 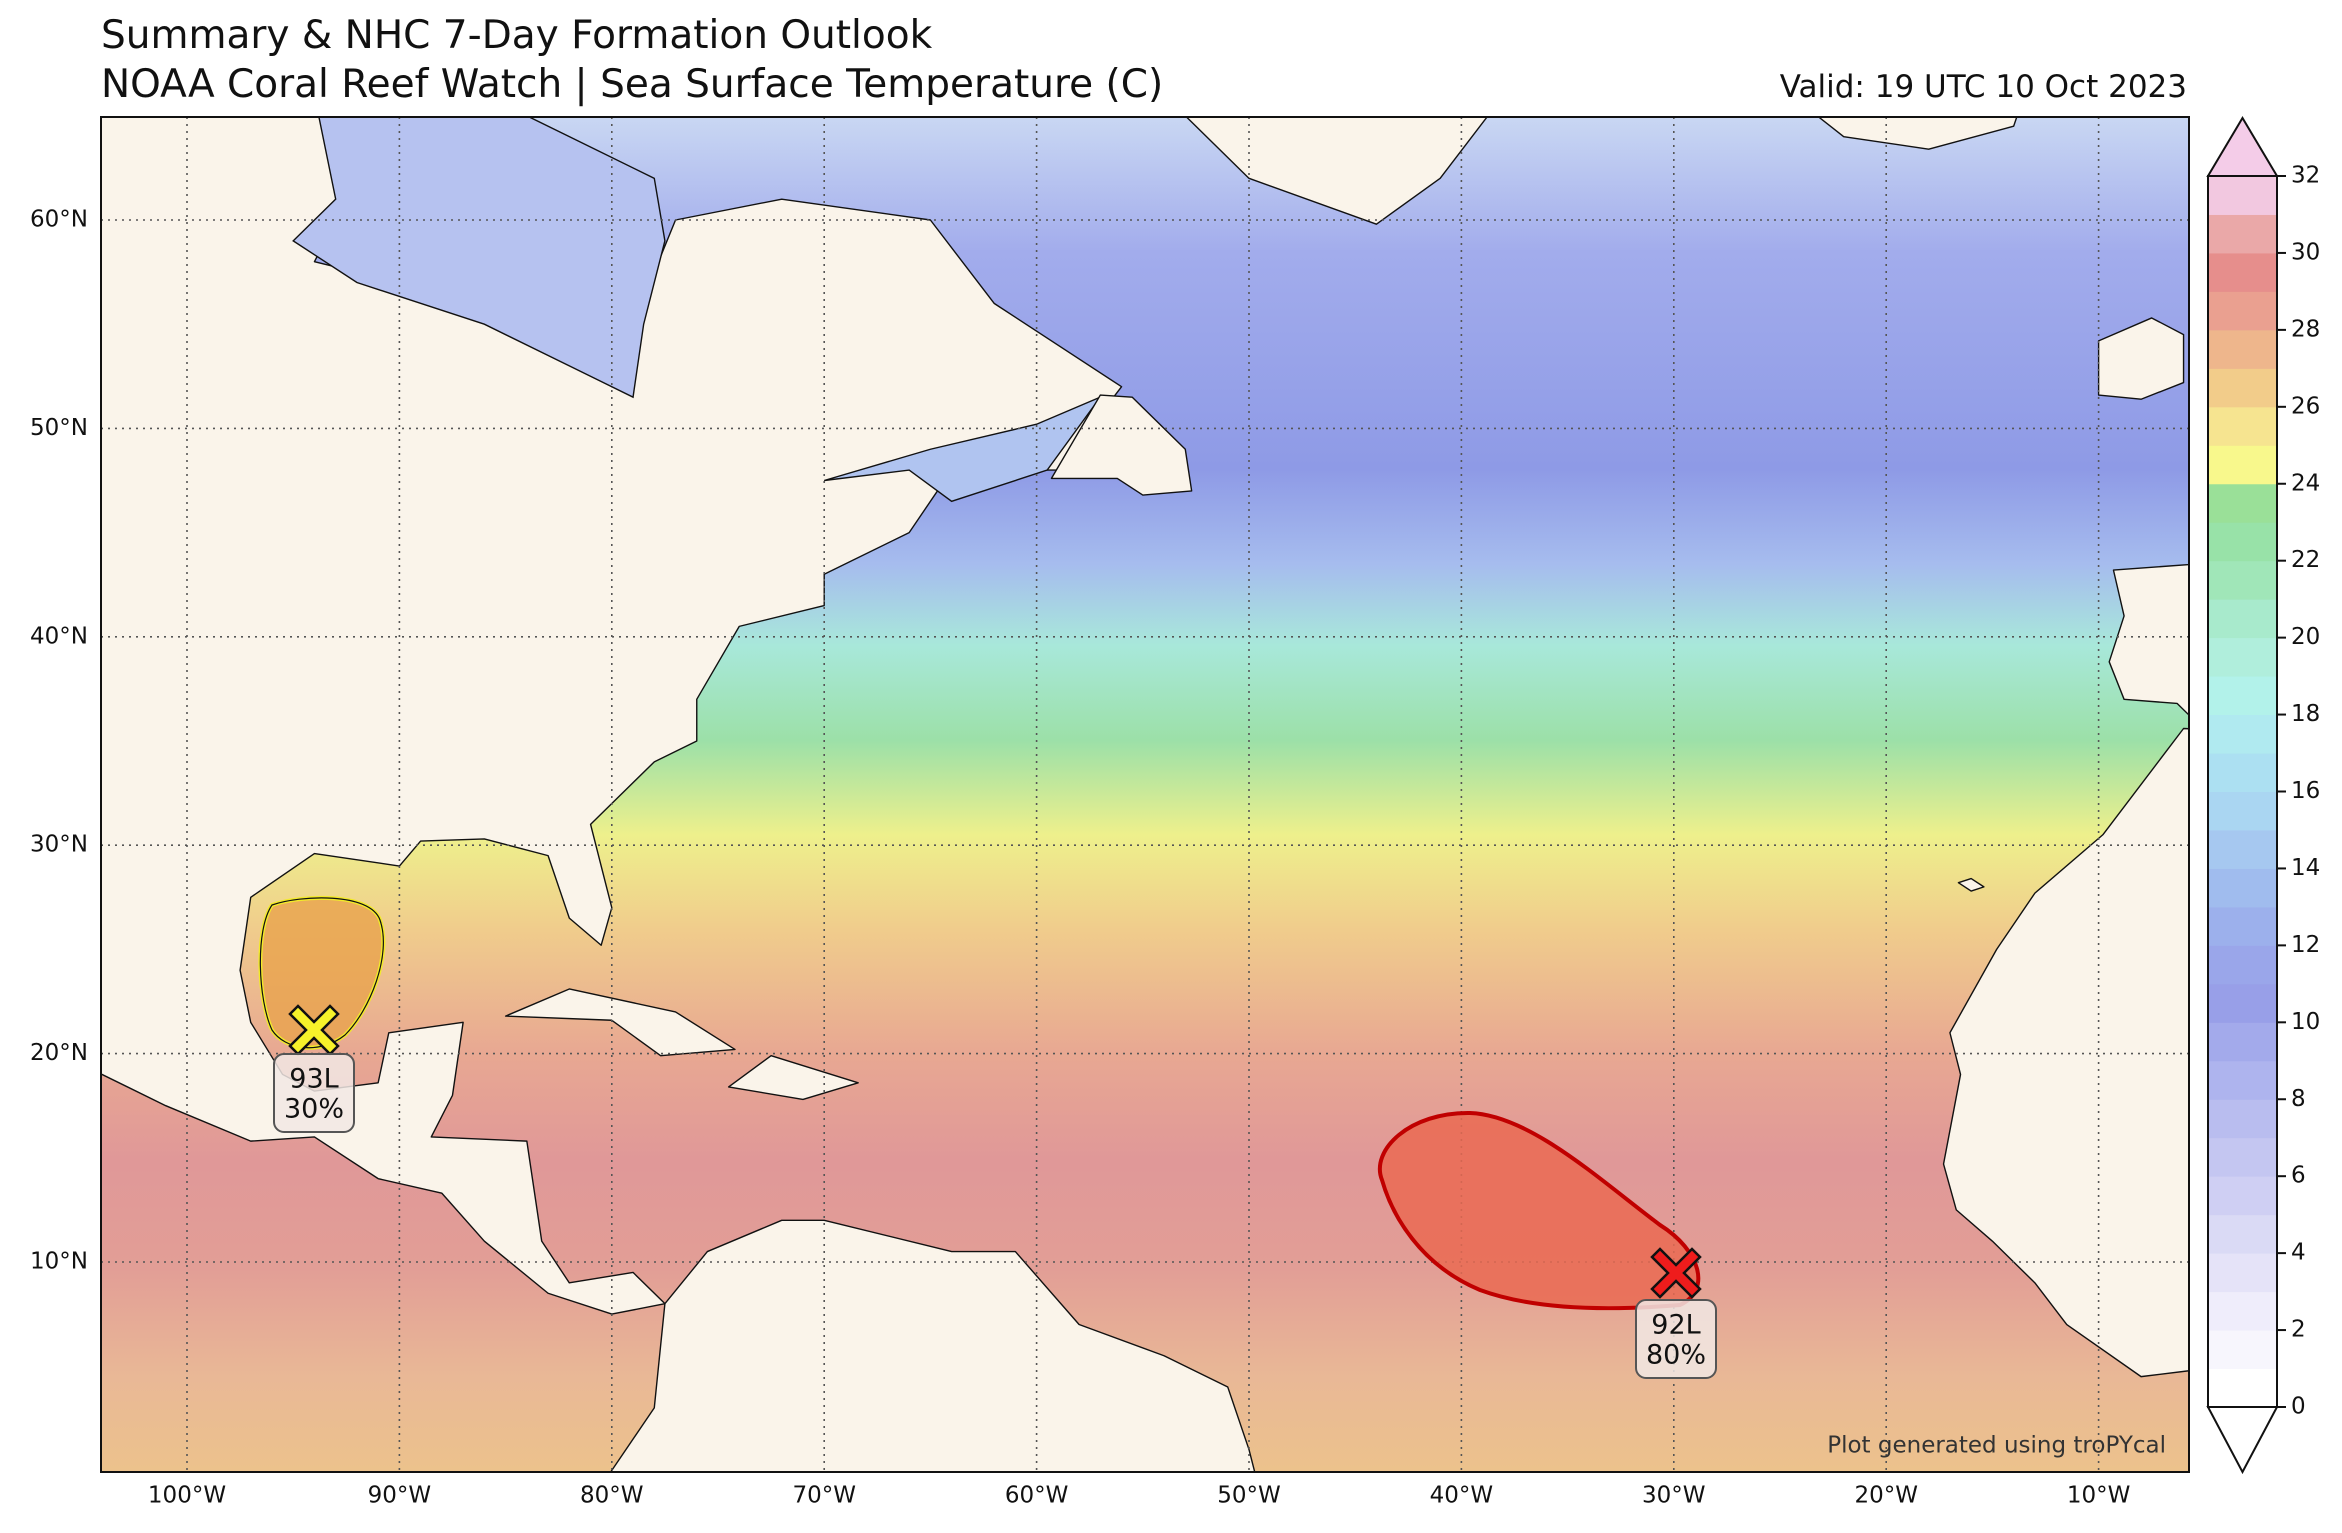 I want to click on colorbar-tick-label: 6, so click(x=2298, y=1176).